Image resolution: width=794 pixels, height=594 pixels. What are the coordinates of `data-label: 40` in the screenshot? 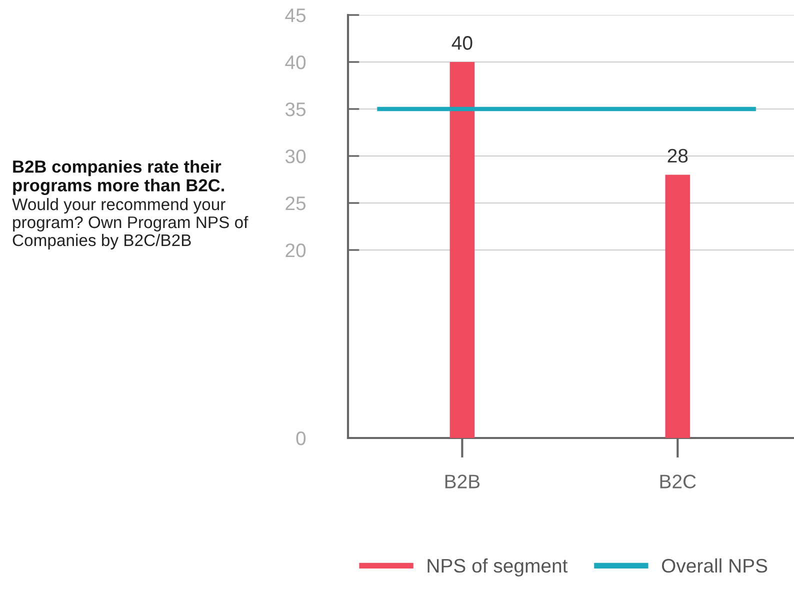 It's located at (462, 43).